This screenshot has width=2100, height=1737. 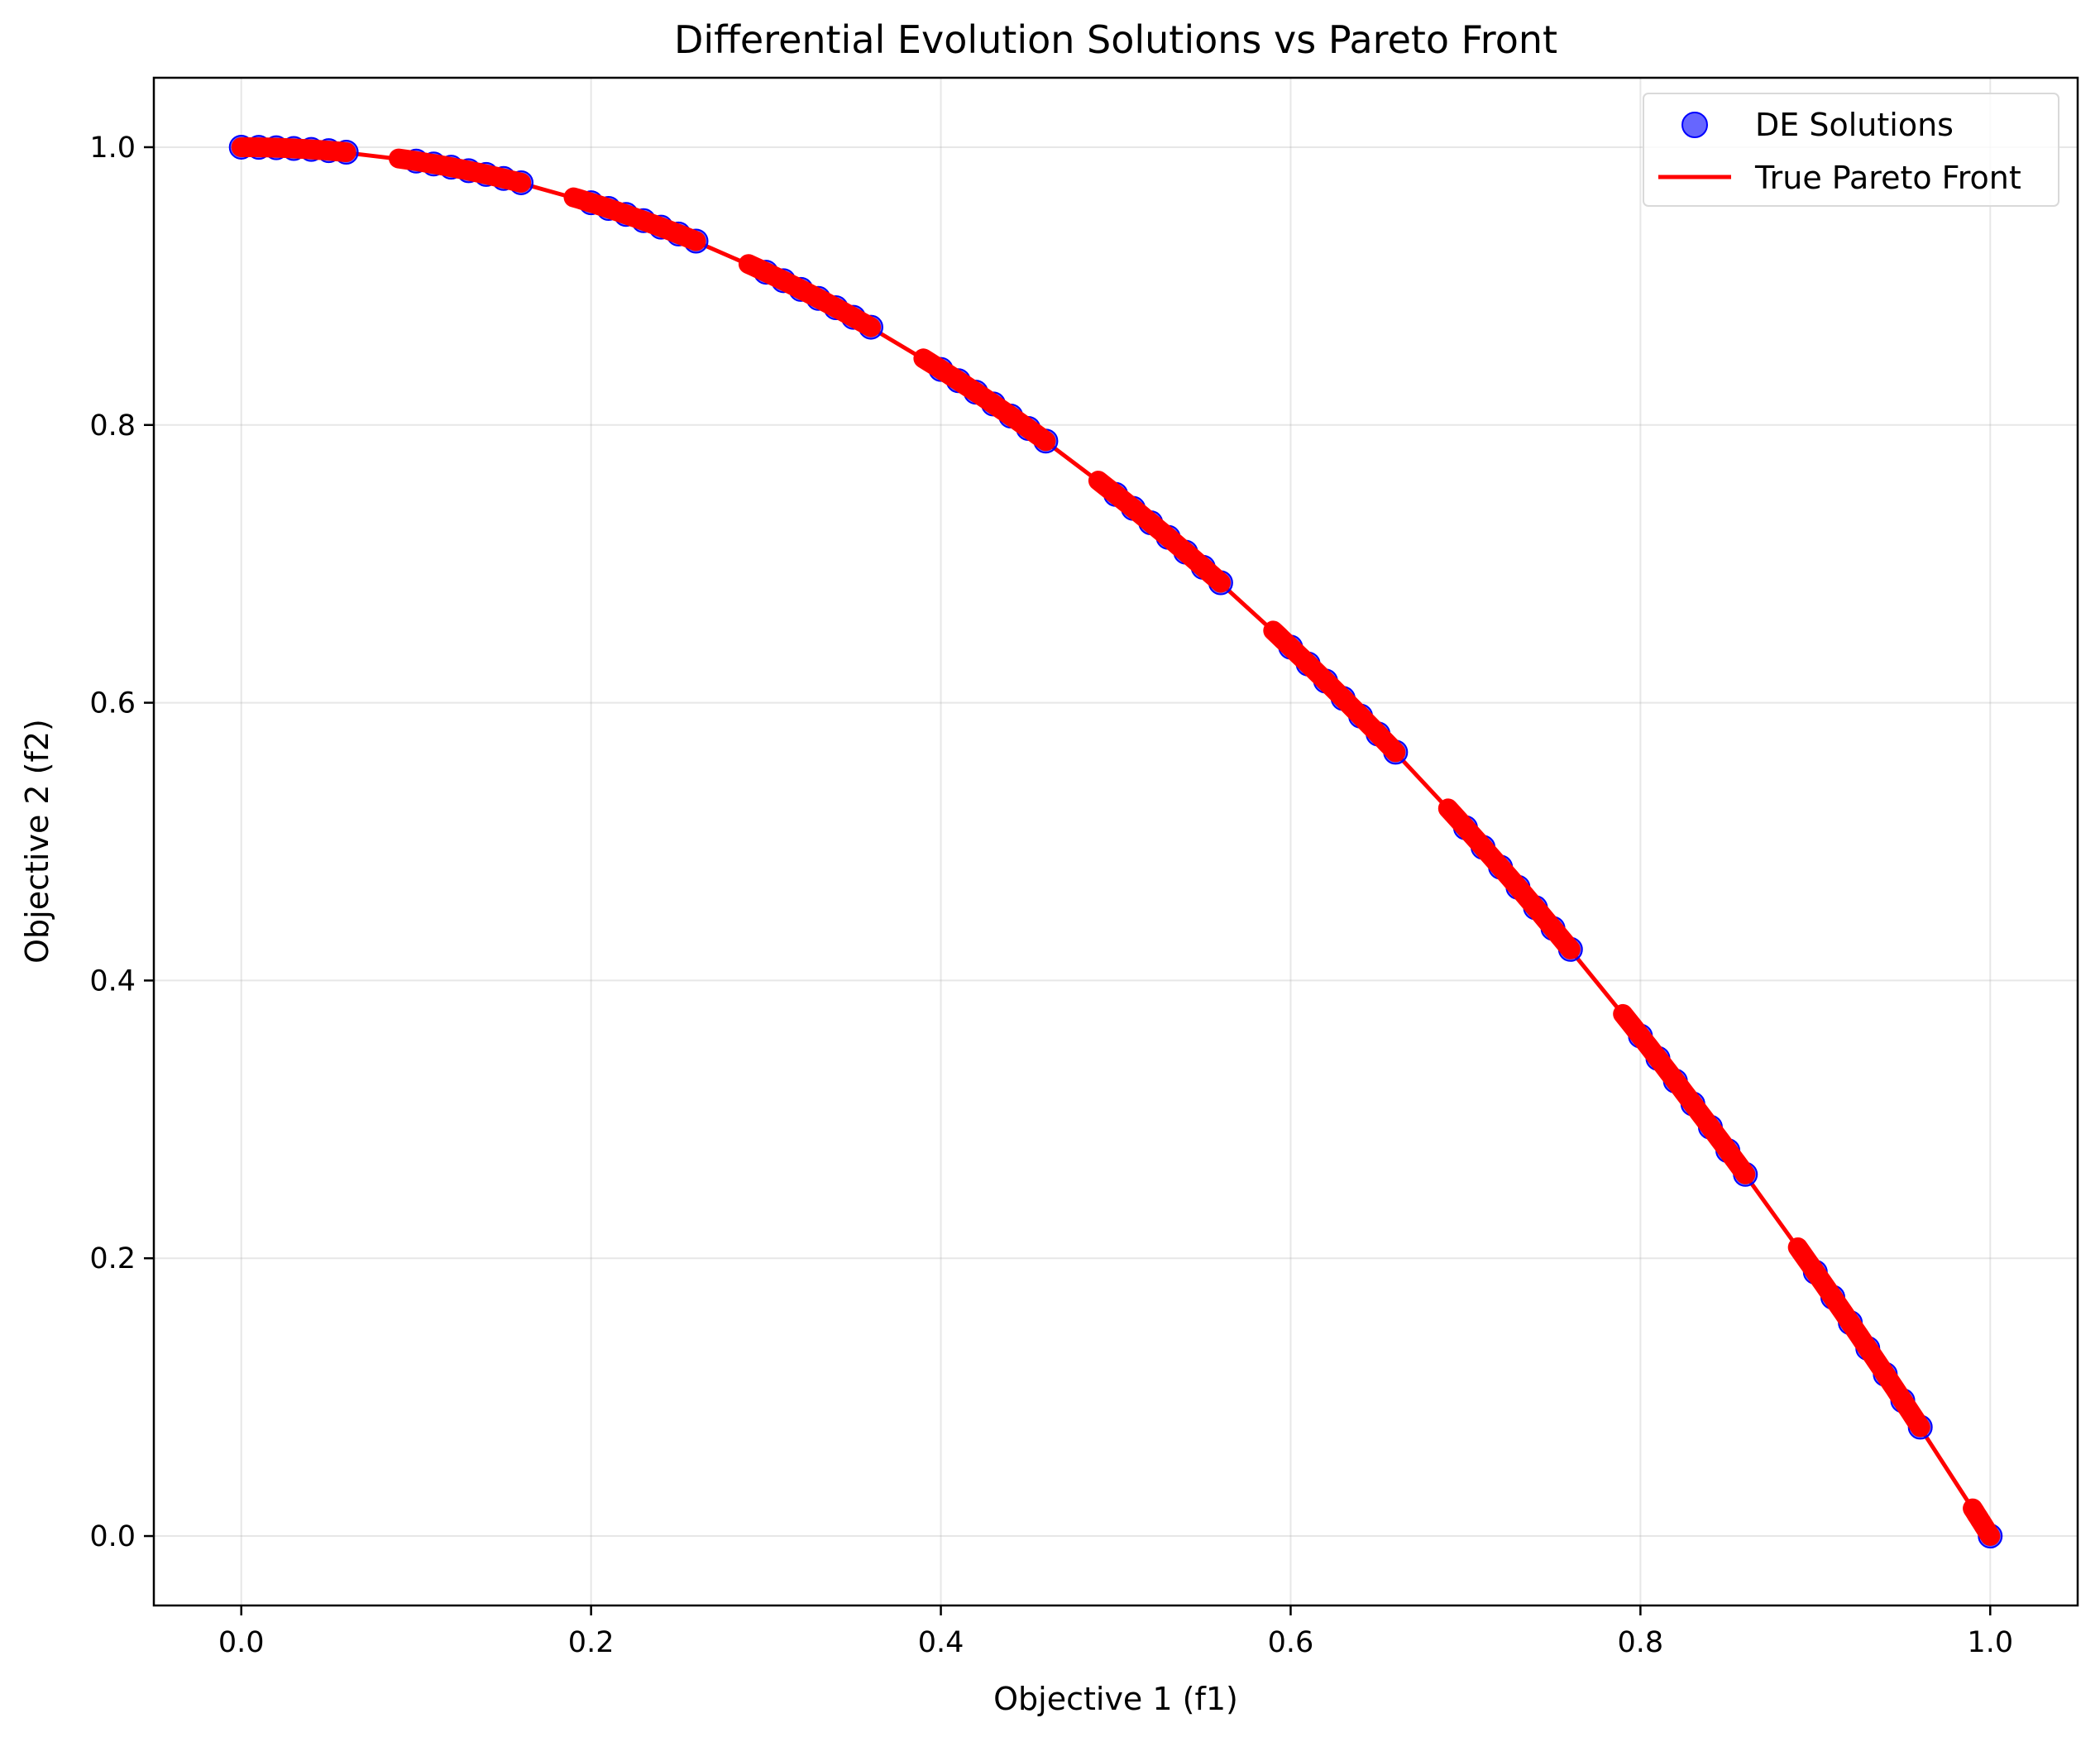 I want to click on legend-label-pareto-front: True Pareto Front, so click(x=1888, y=178).